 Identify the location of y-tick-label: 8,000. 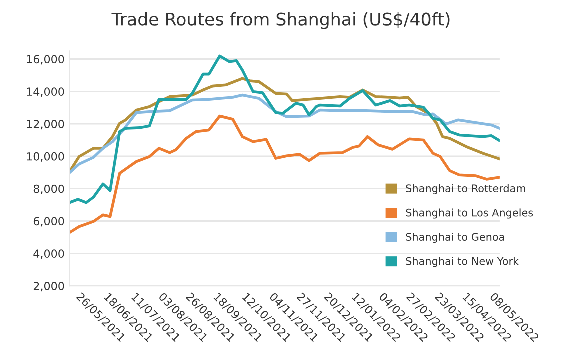
(49, 189).